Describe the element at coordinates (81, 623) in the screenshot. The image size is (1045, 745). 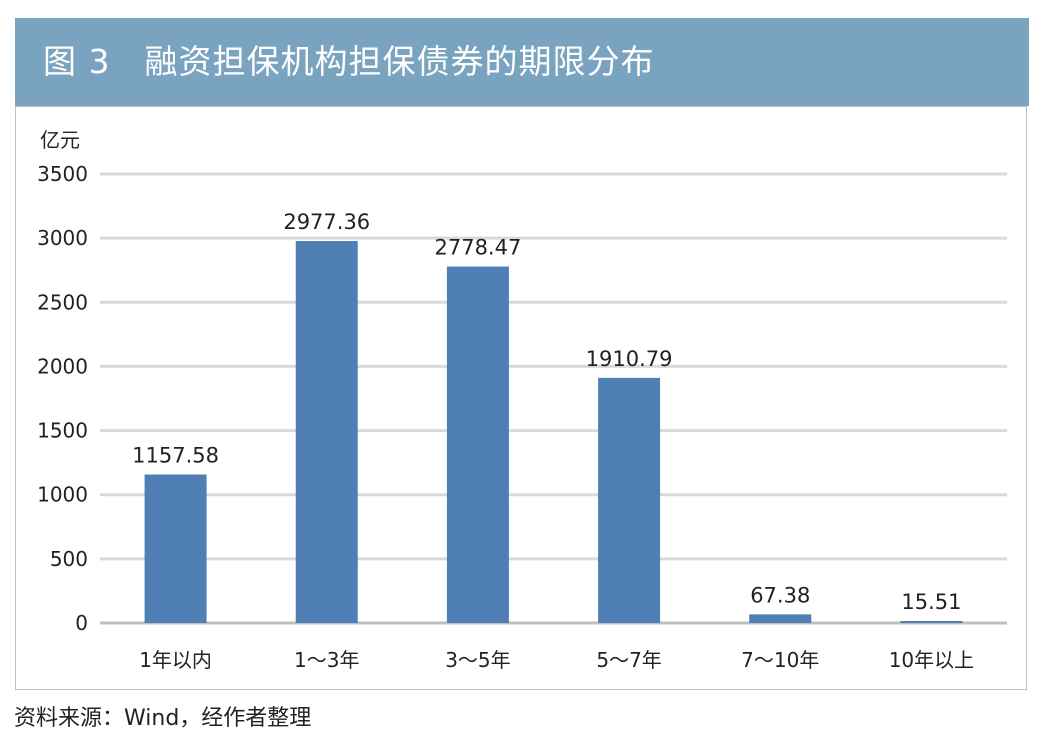
I see `y-tick-label: 0` at that location.